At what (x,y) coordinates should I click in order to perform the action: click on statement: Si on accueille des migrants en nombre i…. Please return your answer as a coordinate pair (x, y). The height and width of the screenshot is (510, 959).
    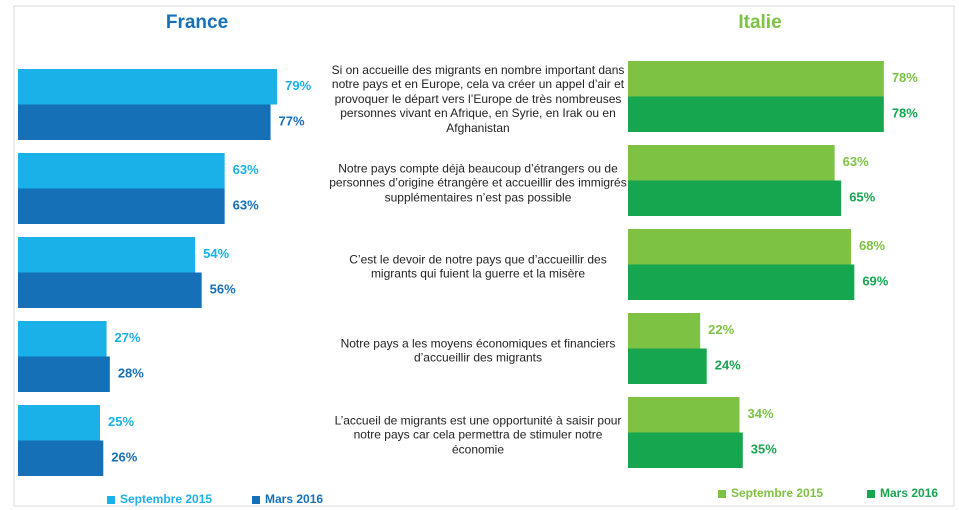
    Looking at the image, I should click on (478, 98).